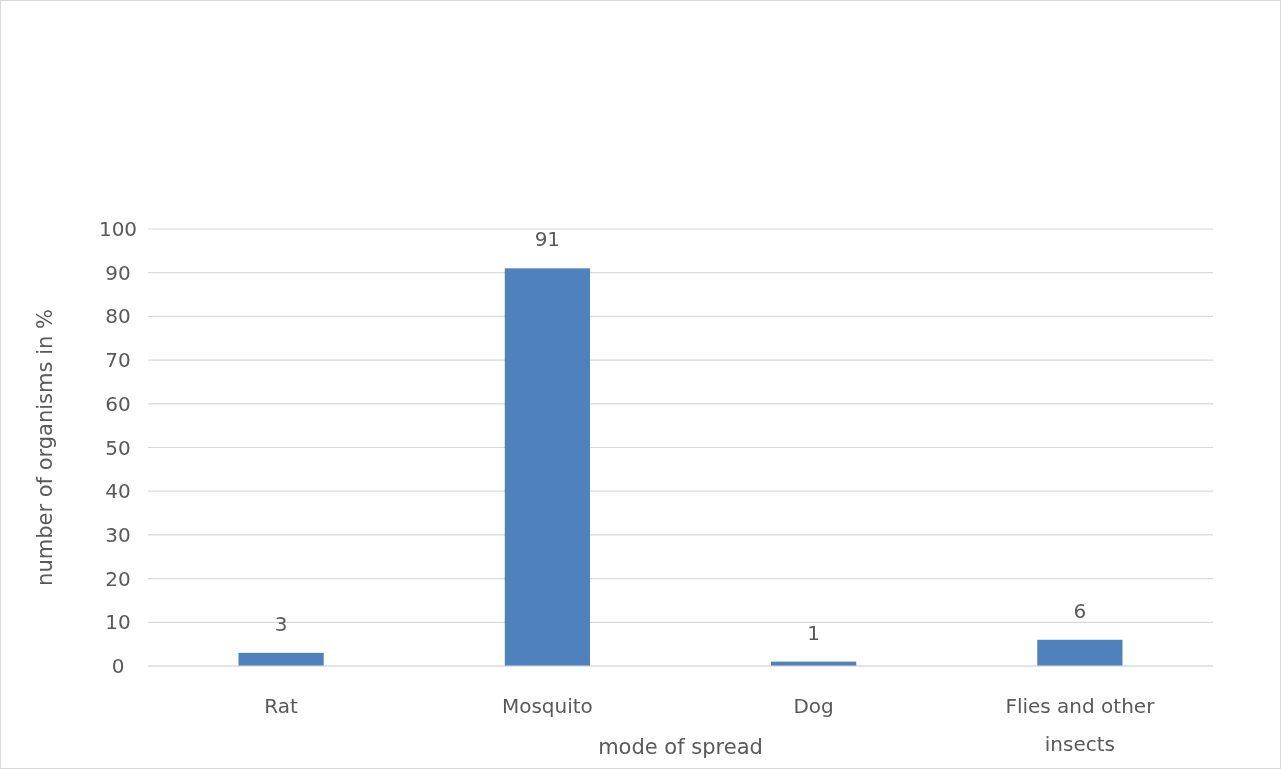 Image resolution: width=1281 pixels, height=769 pixels. What do you see at coordinates (813, 706) in the screenshot?
I see `x-tick-label: Dog` at bounding box center [813, 706].